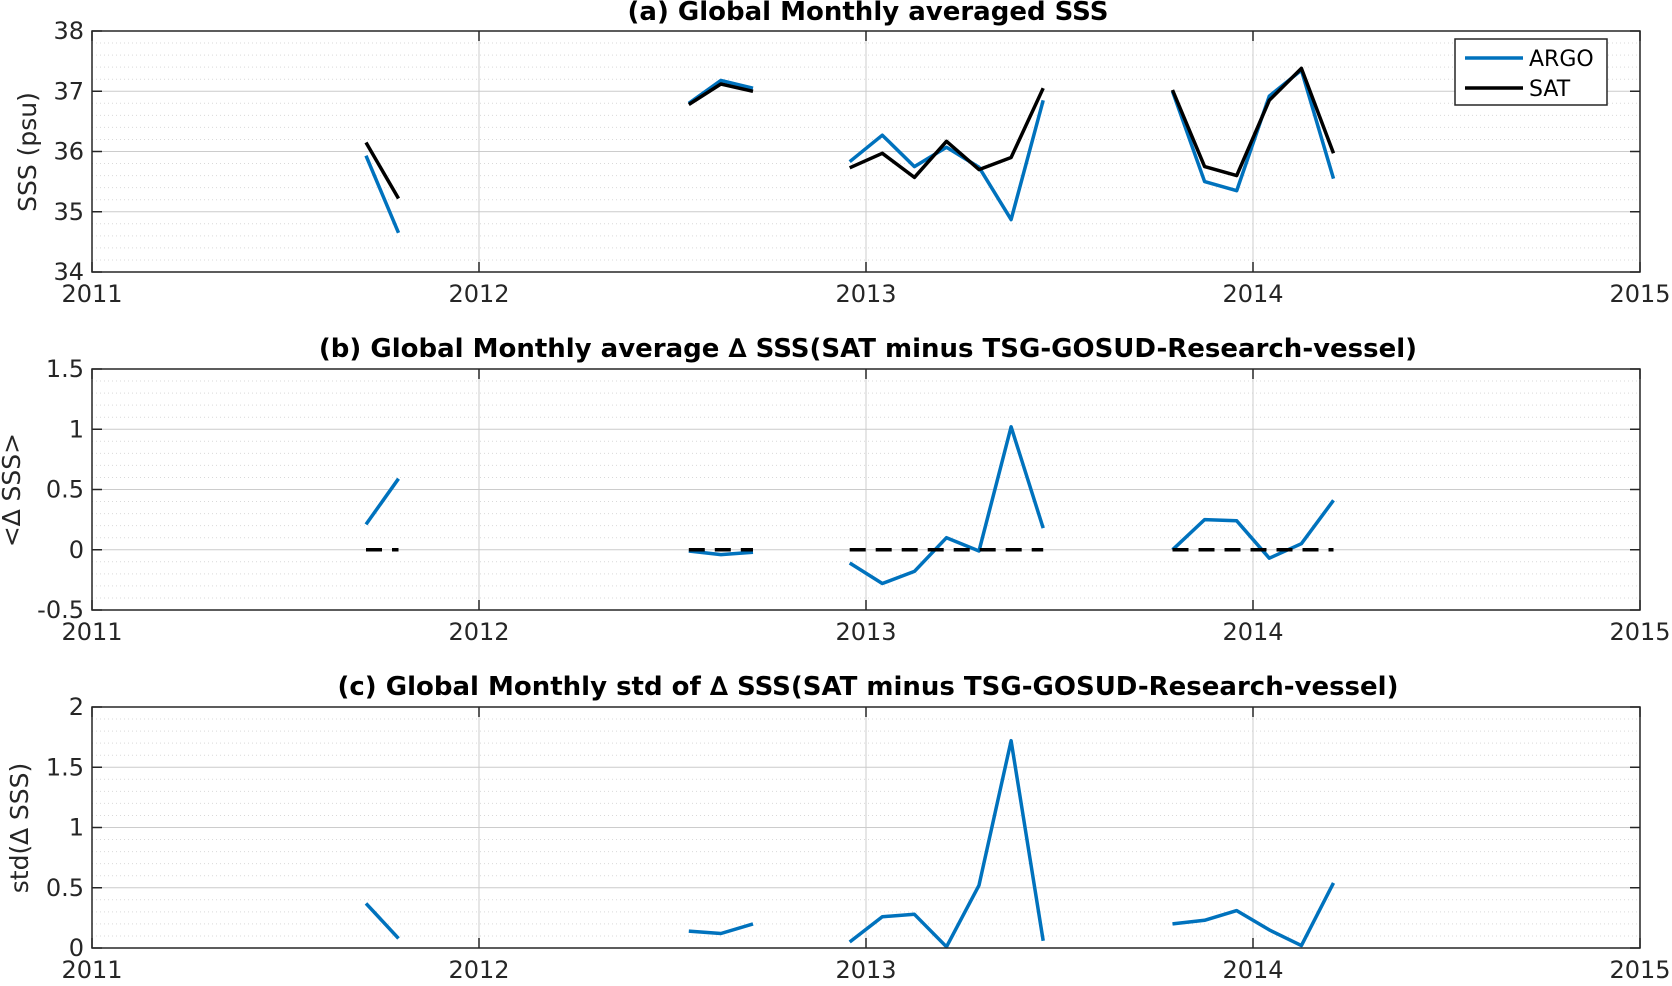  Describe the element at coordinates (1550, 89) in the screenshot. I see `legend-label-sat: SAT` at that location.